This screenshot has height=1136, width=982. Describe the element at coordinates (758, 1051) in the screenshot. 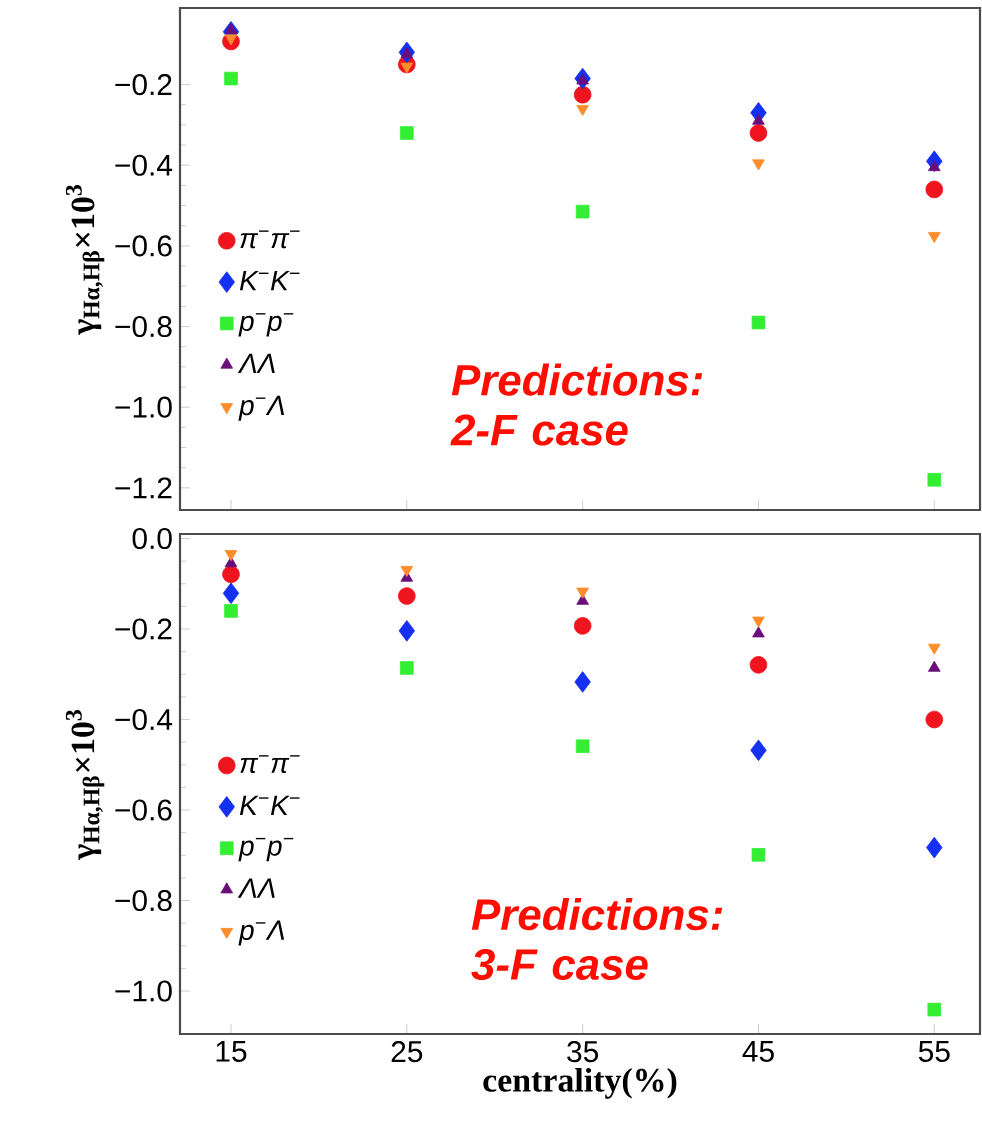

I see `x-tick-label: 45` at that location.